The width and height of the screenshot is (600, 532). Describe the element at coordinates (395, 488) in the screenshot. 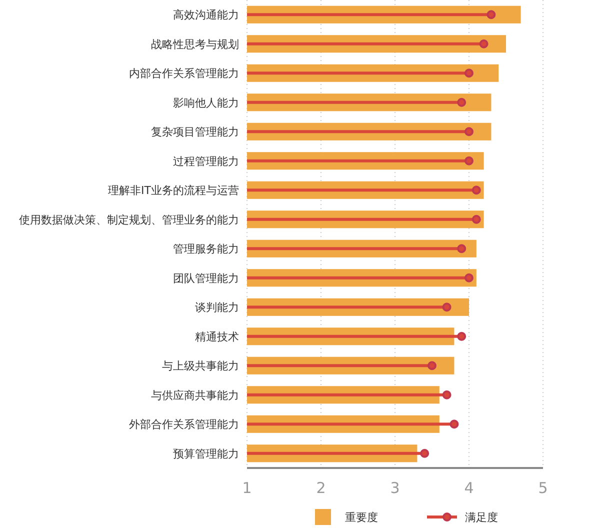

I see `x-tick-label: 3` at that location.